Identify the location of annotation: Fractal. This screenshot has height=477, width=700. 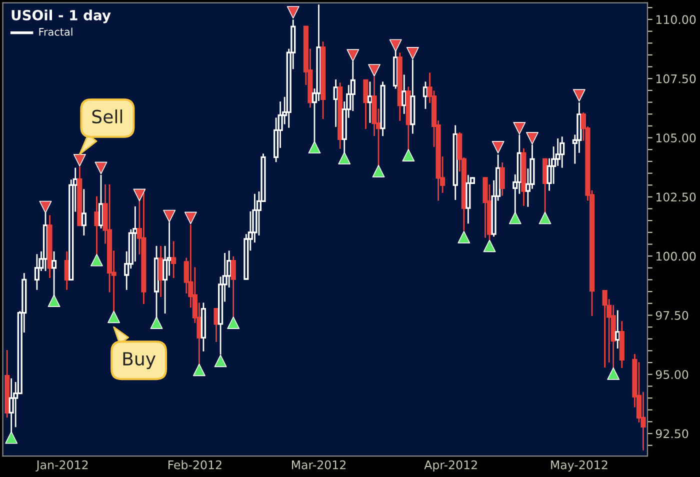
(55, 32).